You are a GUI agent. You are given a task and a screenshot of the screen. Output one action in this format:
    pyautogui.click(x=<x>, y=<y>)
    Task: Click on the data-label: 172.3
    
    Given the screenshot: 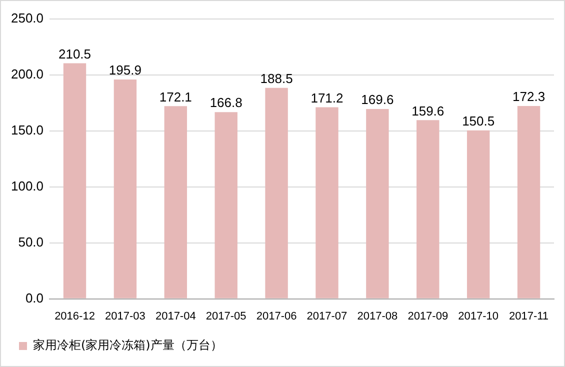 What is the action you would take?
    pyautogui.click(x=529, y=96)
    